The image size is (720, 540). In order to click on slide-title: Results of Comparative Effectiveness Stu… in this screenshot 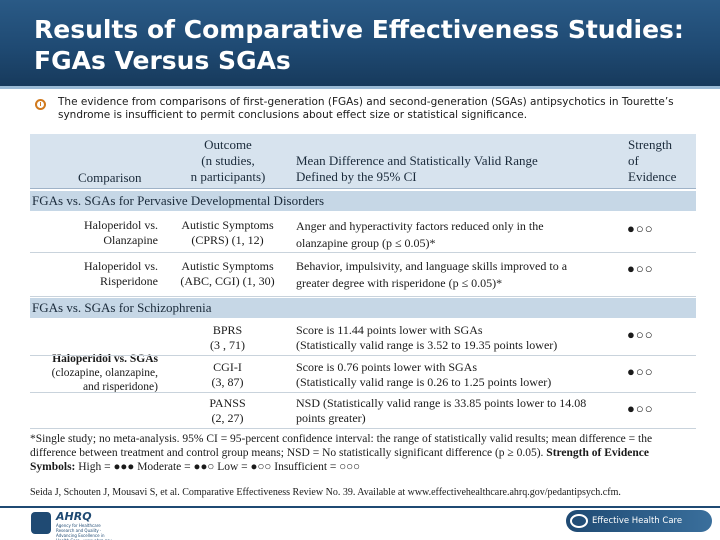, I will do `click(364, 45)`.